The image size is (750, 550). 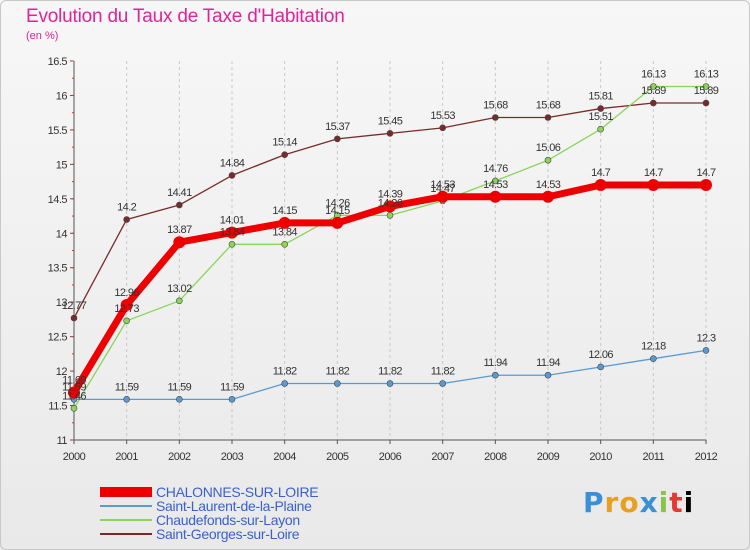 I want to click on data-label: 15.37, so click(x=337, y=127).